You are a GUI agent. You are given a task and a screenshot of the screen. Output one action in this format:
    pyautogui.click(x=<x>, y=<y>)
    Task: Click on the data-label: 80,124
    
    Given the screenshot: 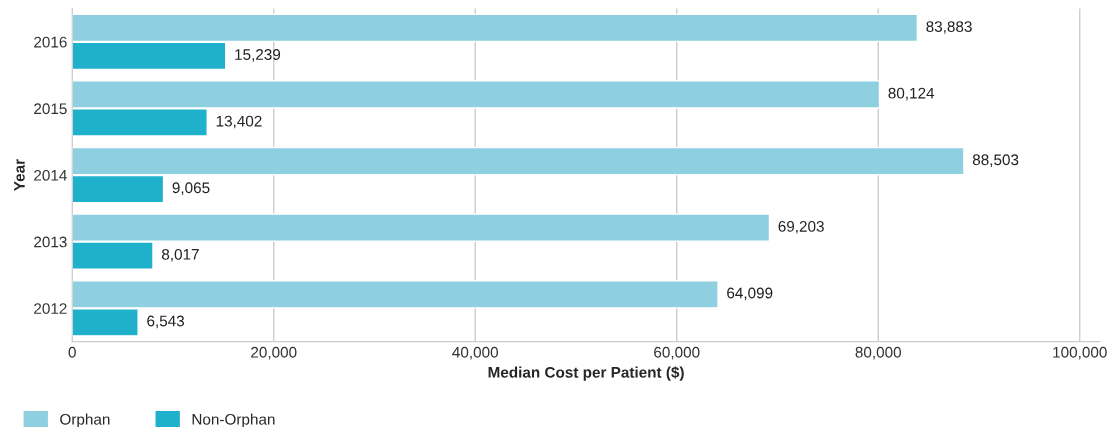 What is the action you would take?
    pyautogui.click(x=911, y=94)
    